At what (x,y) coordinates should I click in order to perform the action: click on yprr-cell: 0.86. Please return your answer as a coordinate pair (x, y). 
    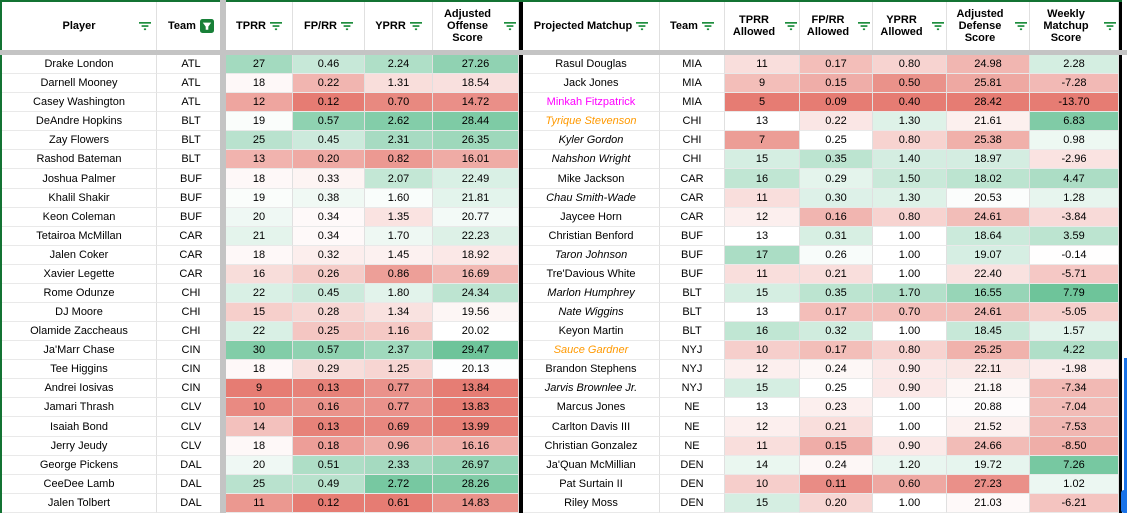
    Looking at the image, I should click on (399, 274).